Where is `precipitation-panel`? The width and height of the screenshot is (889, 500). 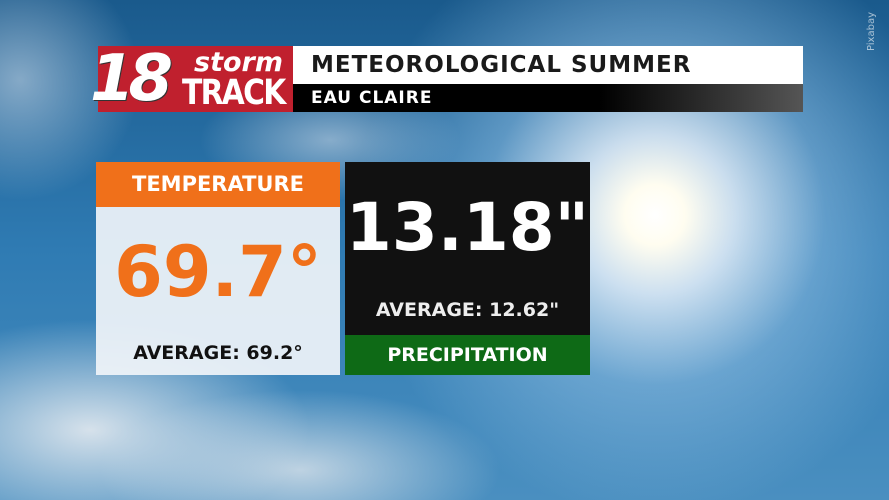 precipitation-panel is located at coordinates (467, 248).